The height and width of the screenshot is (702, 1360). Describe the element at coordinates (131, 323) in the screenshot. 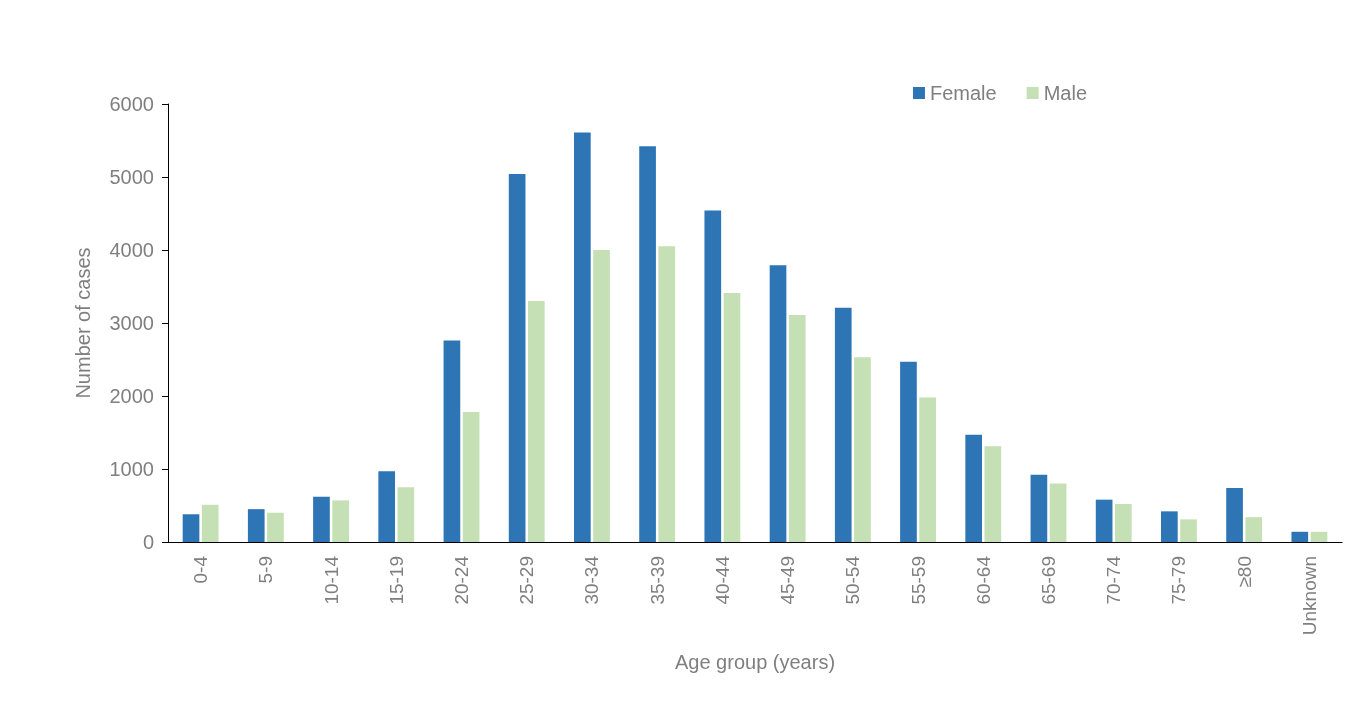

I see `y-tick-label: 3000` at that location.